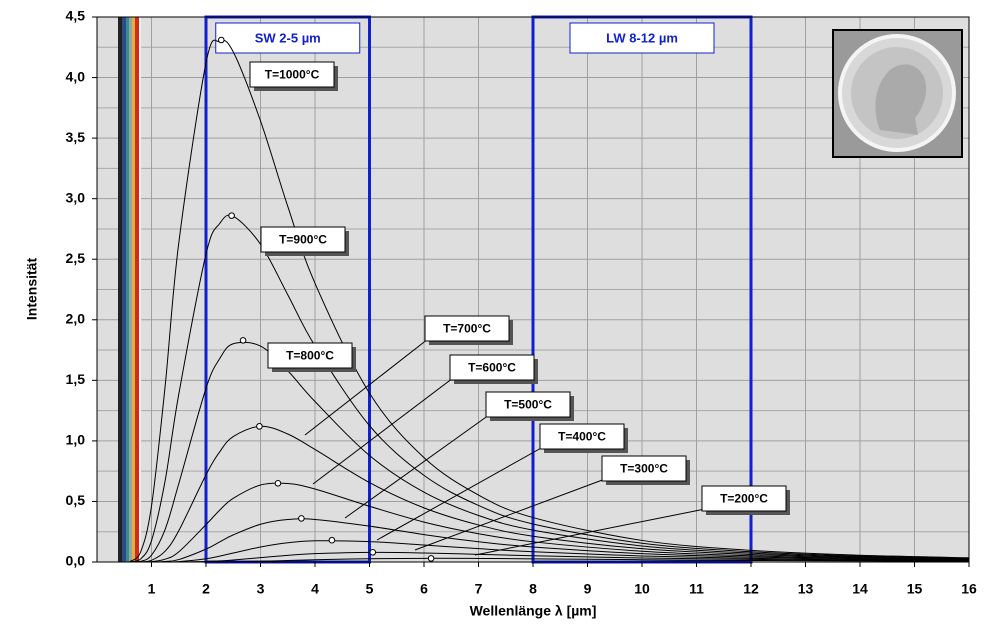  I want to click on y-tick-label: 0,0, so click(76, 561).